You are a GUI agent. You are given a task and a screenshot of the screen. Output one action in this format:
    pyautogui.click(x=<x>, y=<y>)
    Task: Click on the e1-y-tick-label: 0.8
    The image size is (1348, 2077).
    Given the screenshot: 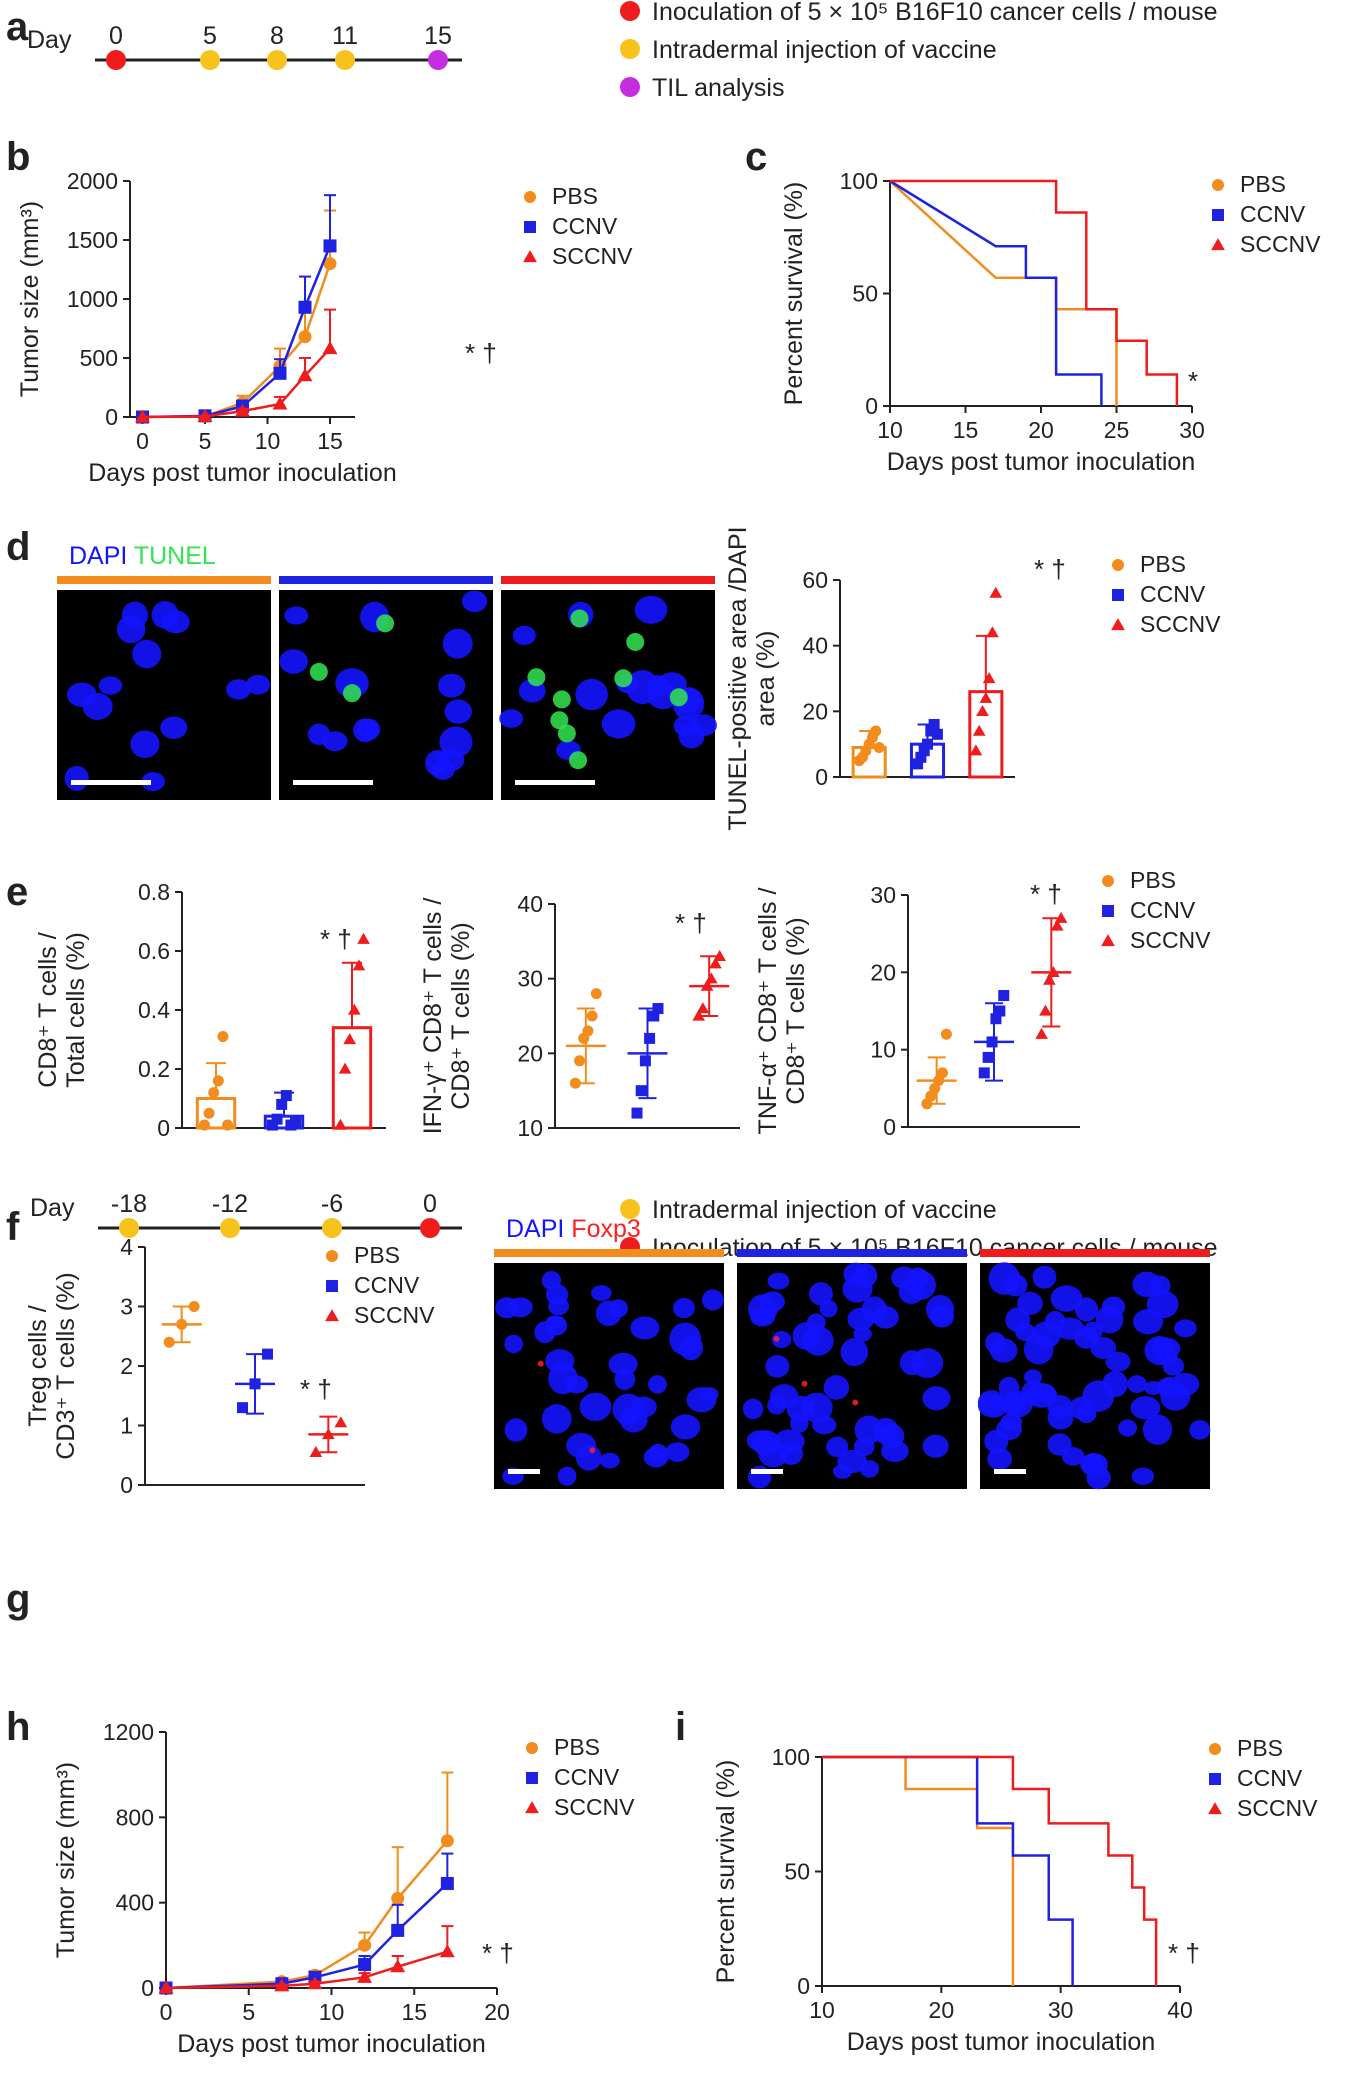 What is the action you would take?
    pyautogui.click(x=154, y=892)
    